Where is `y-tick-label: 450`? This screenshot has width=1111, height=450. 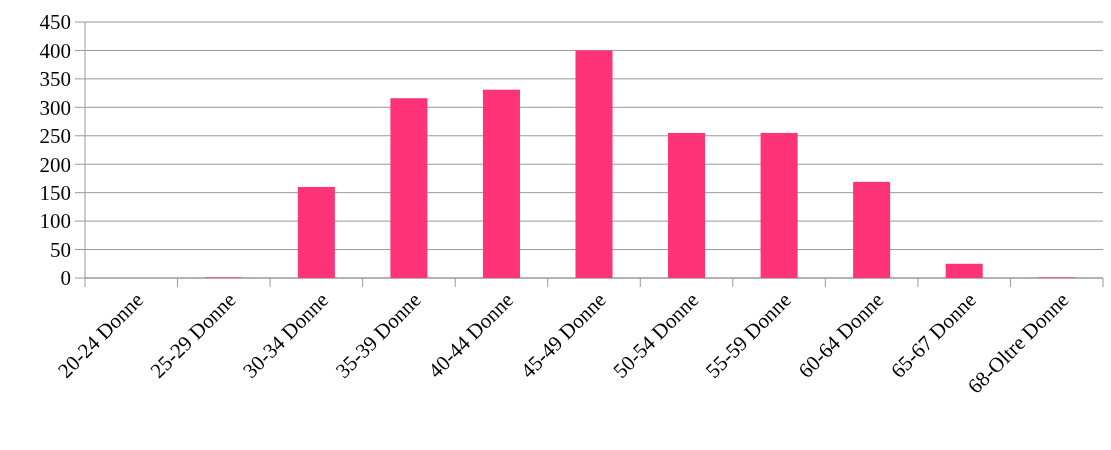 y-tick-label: 450 is located at coordinates (55, 22).